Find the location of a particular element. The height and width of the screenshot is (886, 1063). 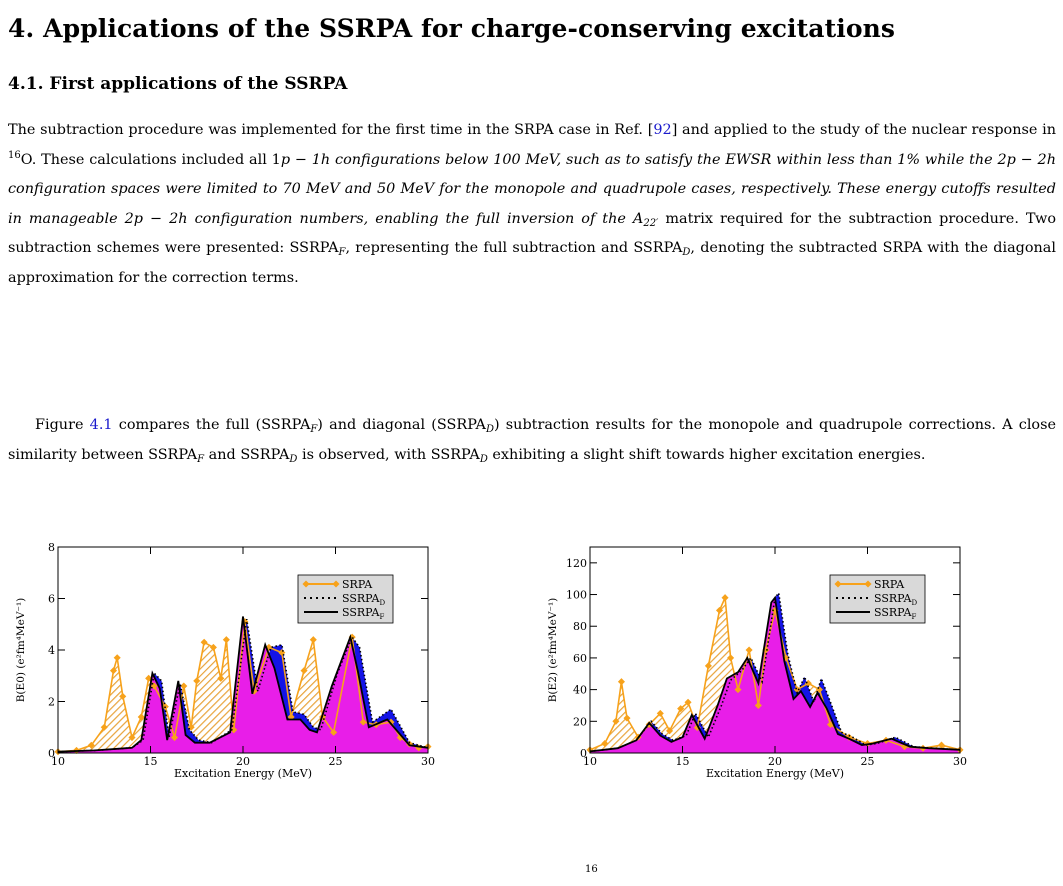

y-tick-label: 8 is located at coordinates (51, 547).